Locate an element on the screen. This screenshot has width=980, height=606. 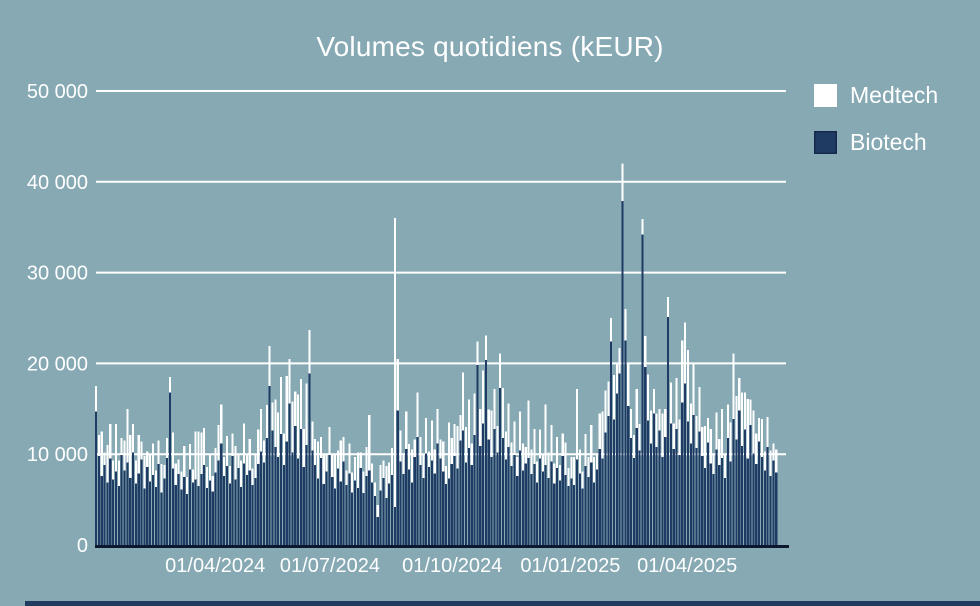
legend-item-biotech: Biotech is located at coordinates (876, 142).